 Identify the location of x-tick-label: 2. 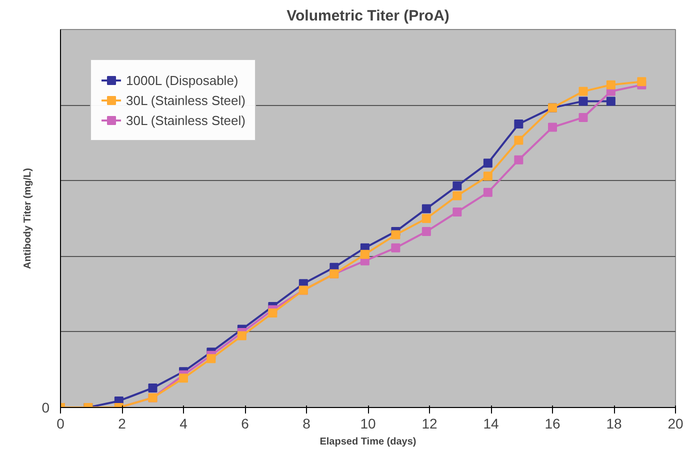
(122, 424).